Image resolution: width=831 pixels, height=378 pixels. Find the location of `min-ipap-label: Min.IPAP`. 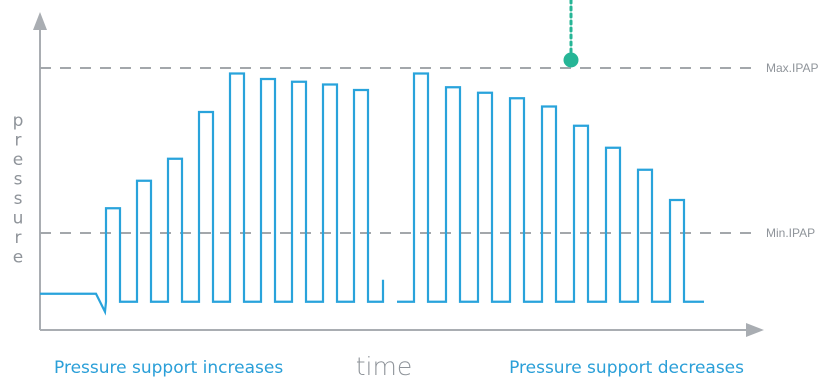

min-ipap-label: Min.IPAP is located at coordinates (790, 233).